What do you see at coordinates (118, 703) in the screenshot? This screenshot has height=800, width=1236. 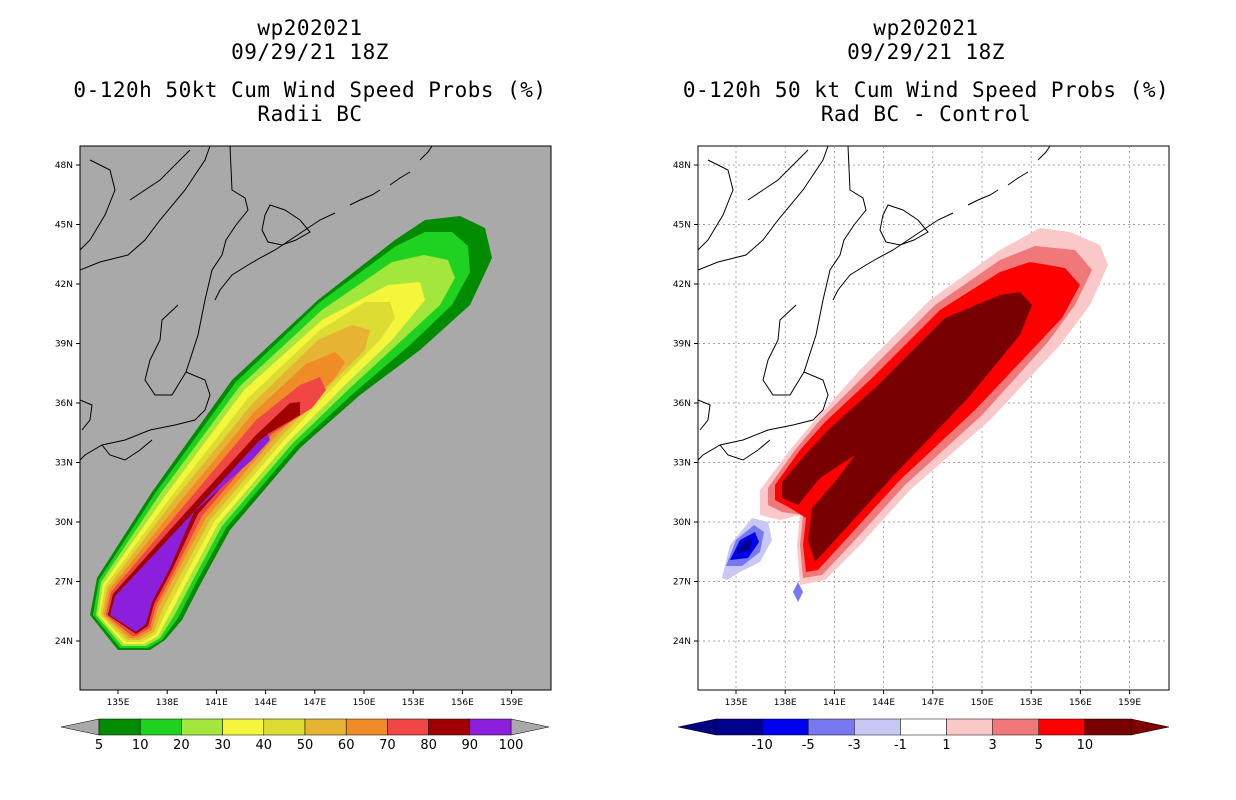 I see `left-lon-label: 135E` at bounding box center [118, 703].